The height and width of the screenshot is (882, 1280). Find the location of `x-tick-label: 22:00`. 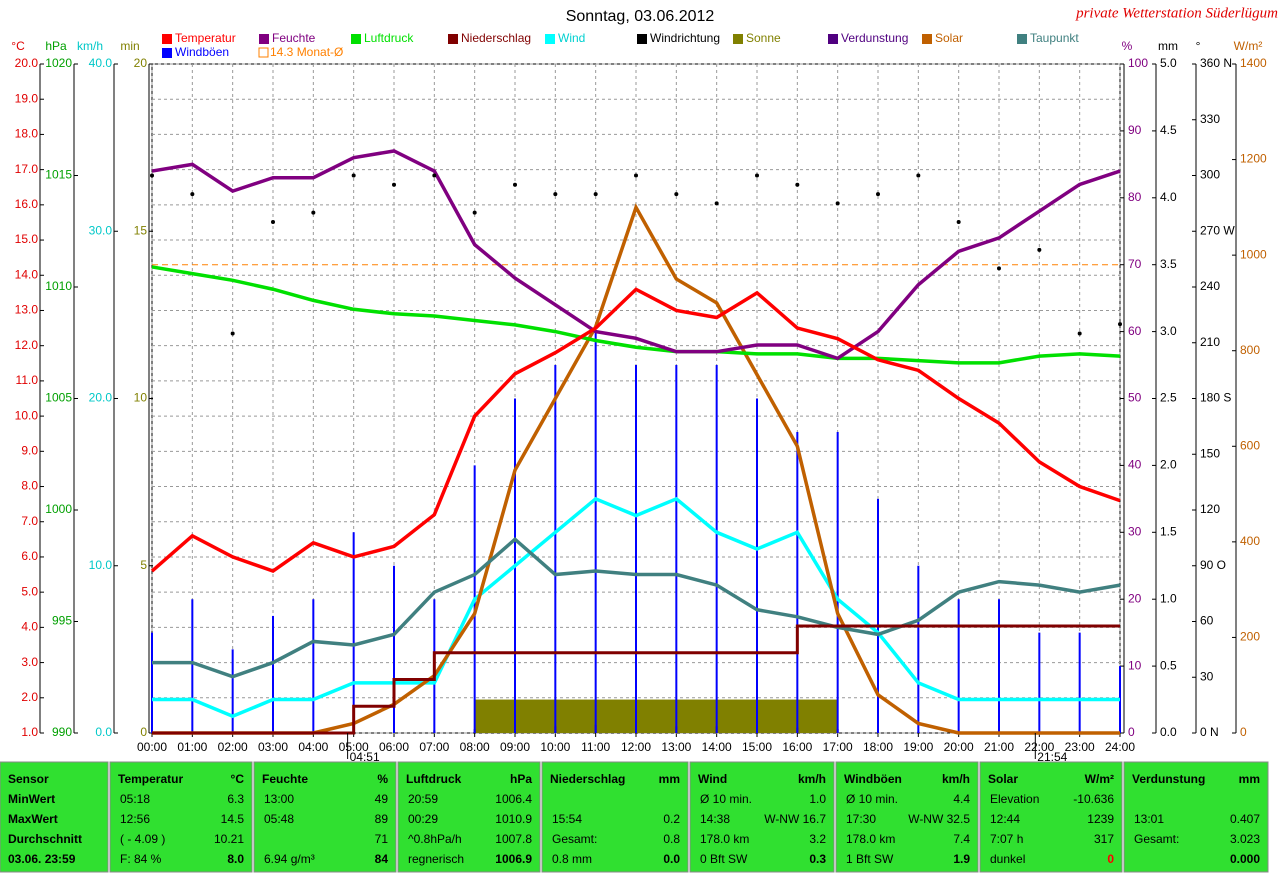

x-tick-label: 22:00 is located at coordinates (1039, 747).